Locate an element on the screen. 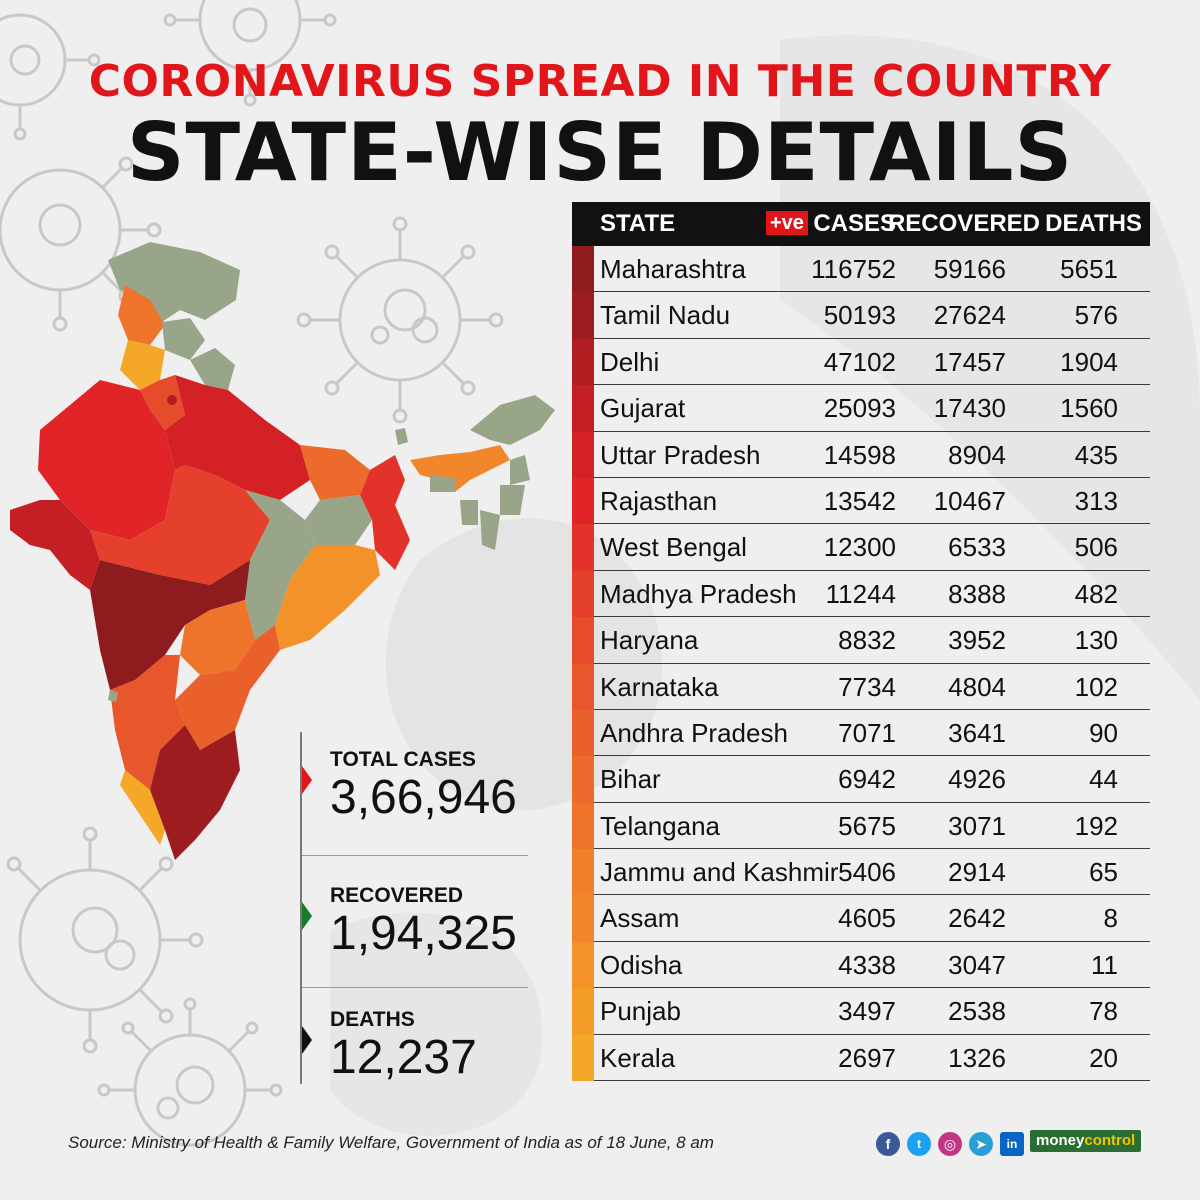 This screenshot has width=1200, height=1200. recovered-cell: 8904 is located at coordinates (977, 454).